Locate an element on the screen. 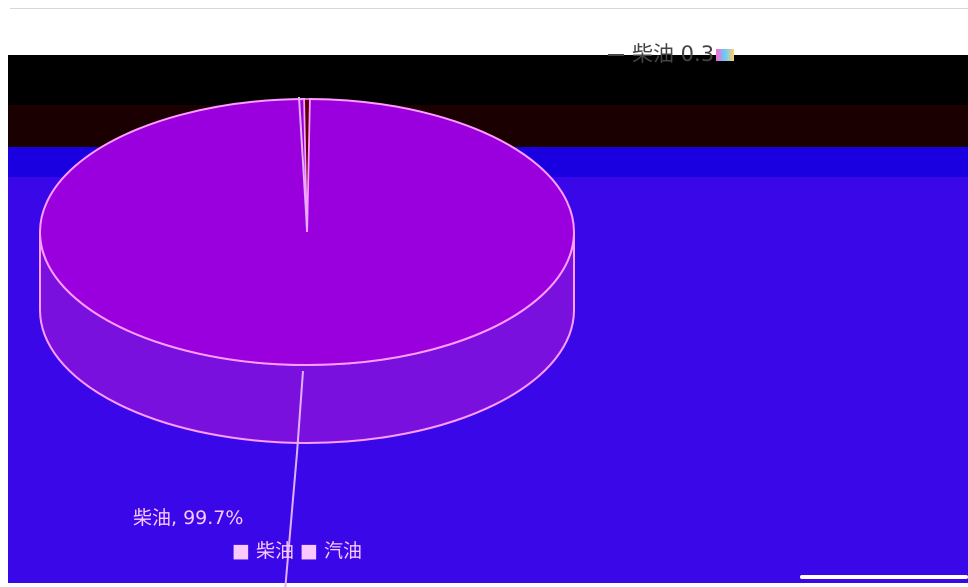  glitch-band-black is located at coordinates (488, 80).